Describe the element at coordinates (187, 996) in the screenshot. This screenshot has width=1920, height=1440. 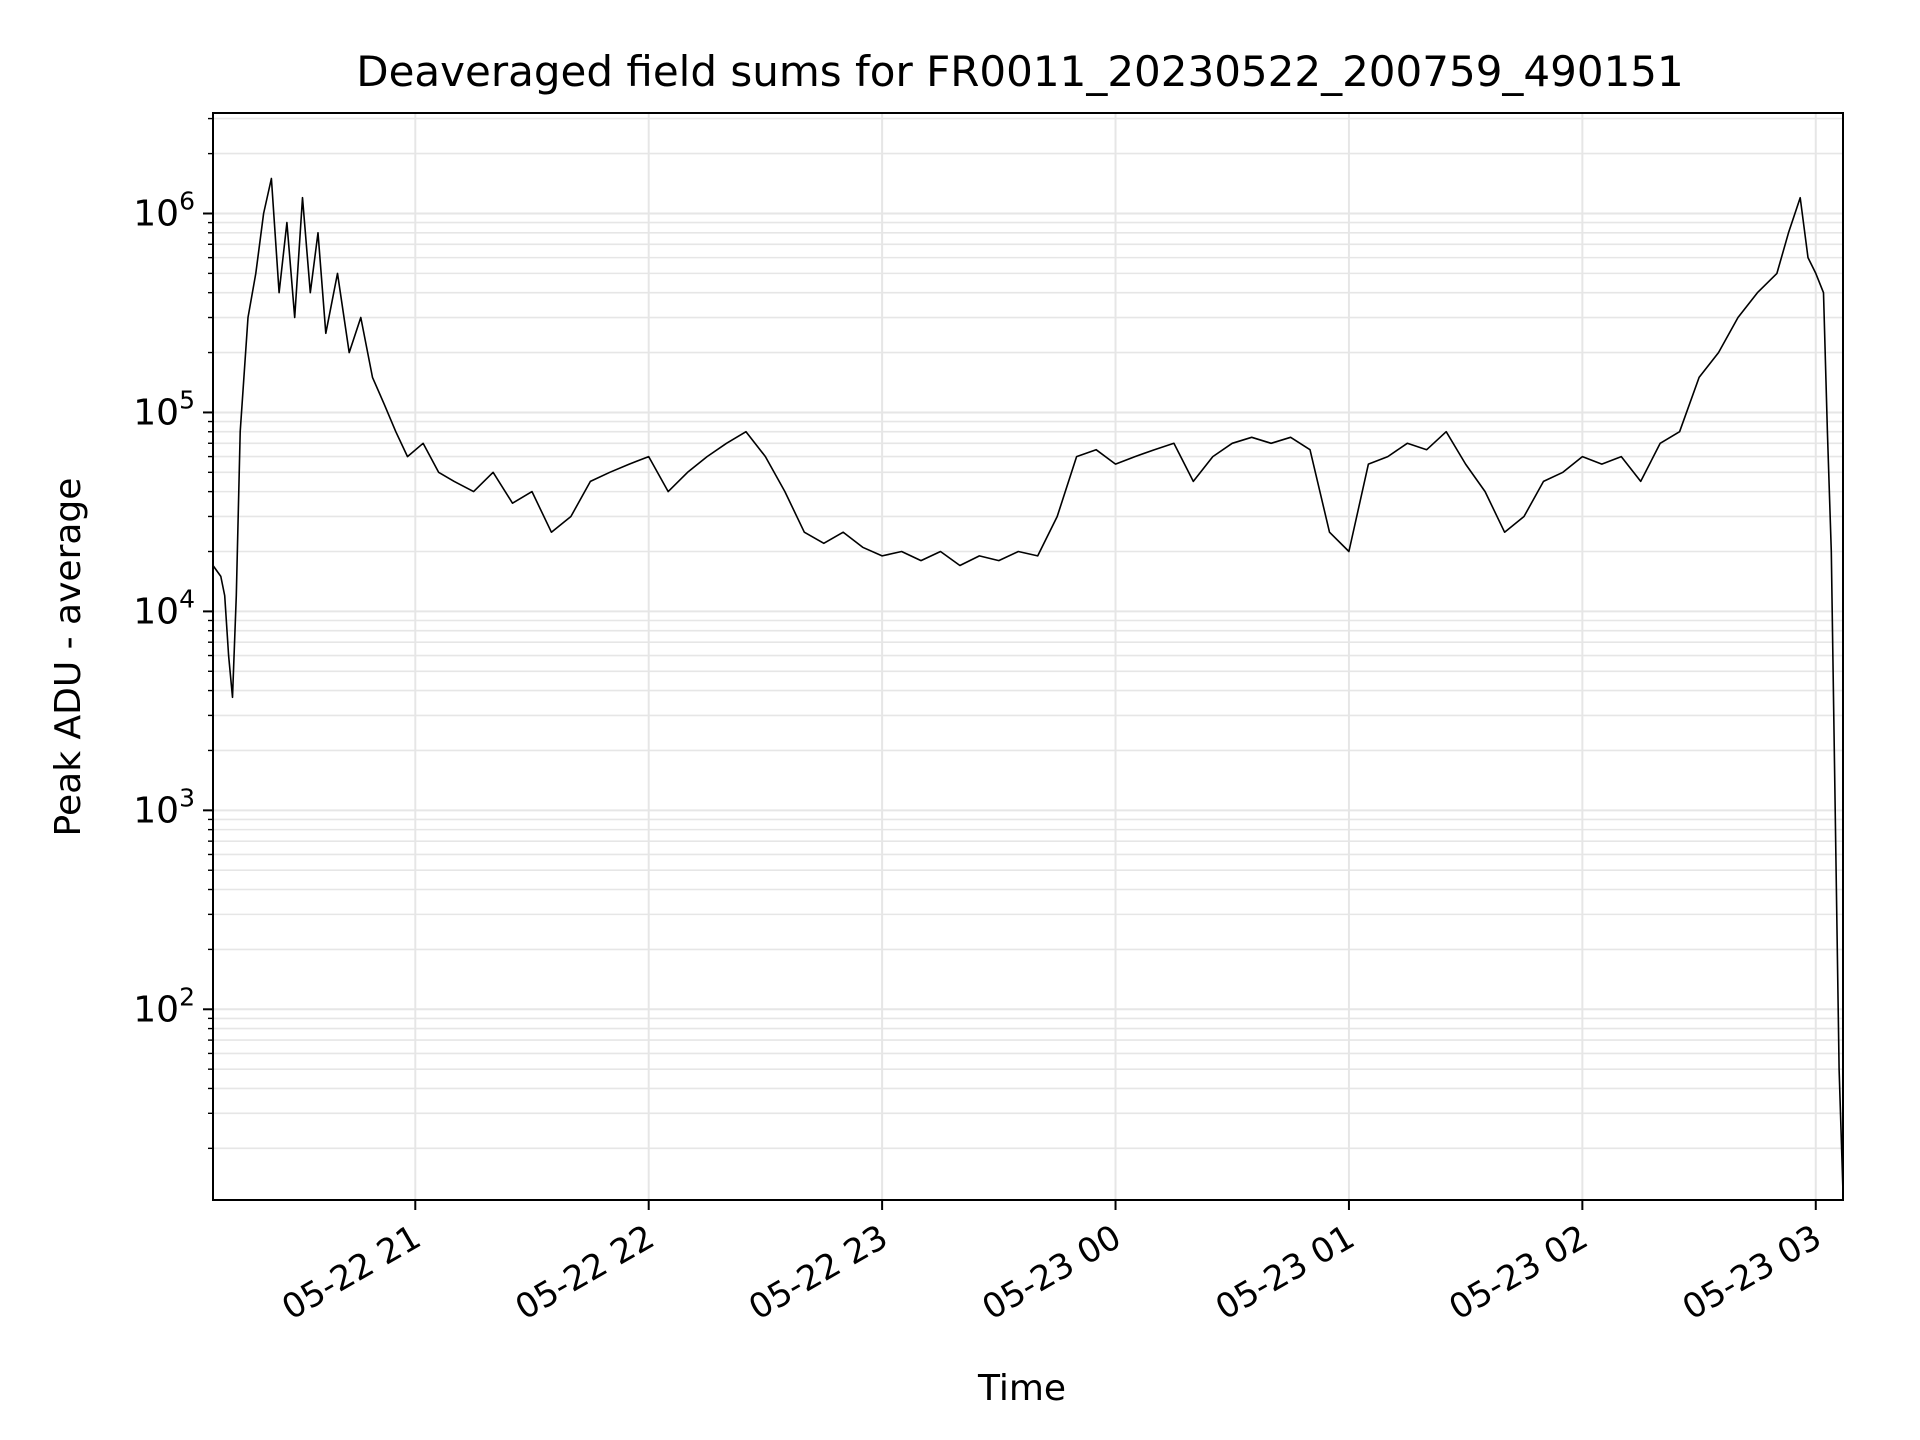
I see `y-tick-exponent: 2` at that location.